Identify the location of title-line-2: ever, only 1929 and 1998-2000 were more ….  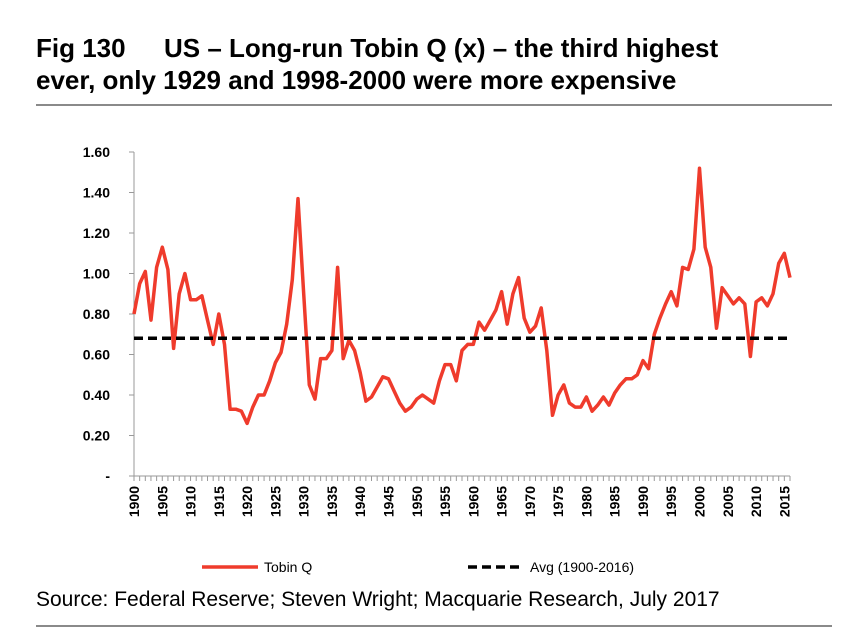
(356, 80).